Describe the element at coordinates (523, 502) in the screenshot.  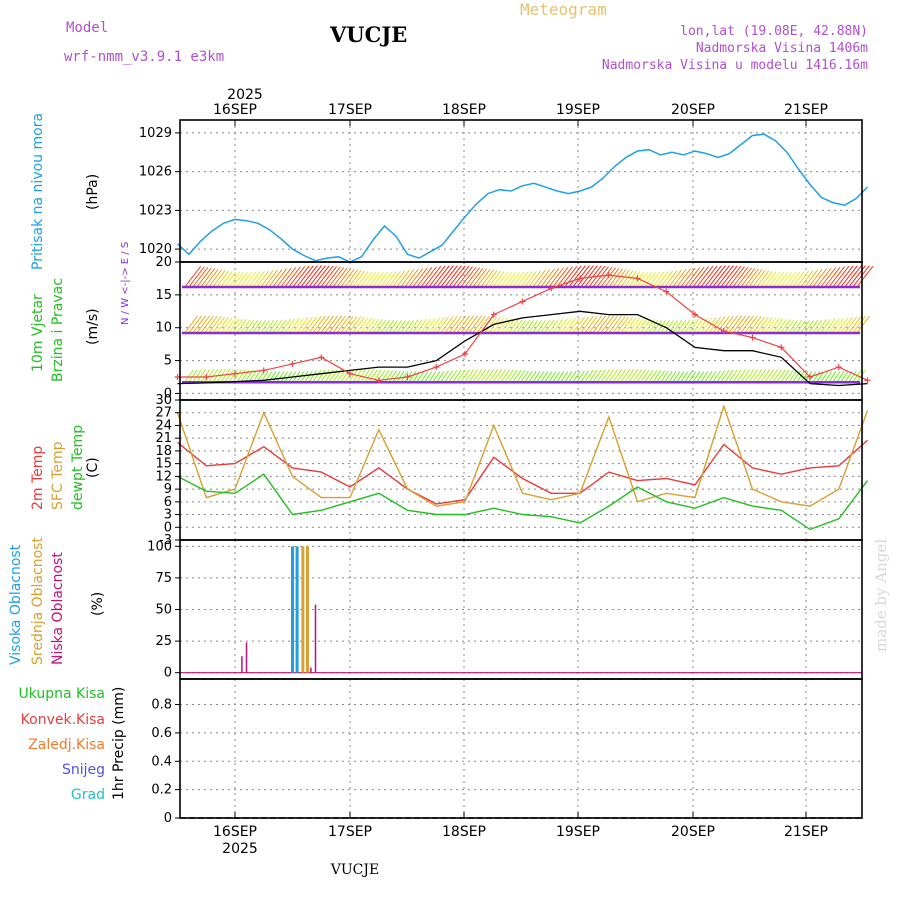
I see `dewpoint-line` at that location.